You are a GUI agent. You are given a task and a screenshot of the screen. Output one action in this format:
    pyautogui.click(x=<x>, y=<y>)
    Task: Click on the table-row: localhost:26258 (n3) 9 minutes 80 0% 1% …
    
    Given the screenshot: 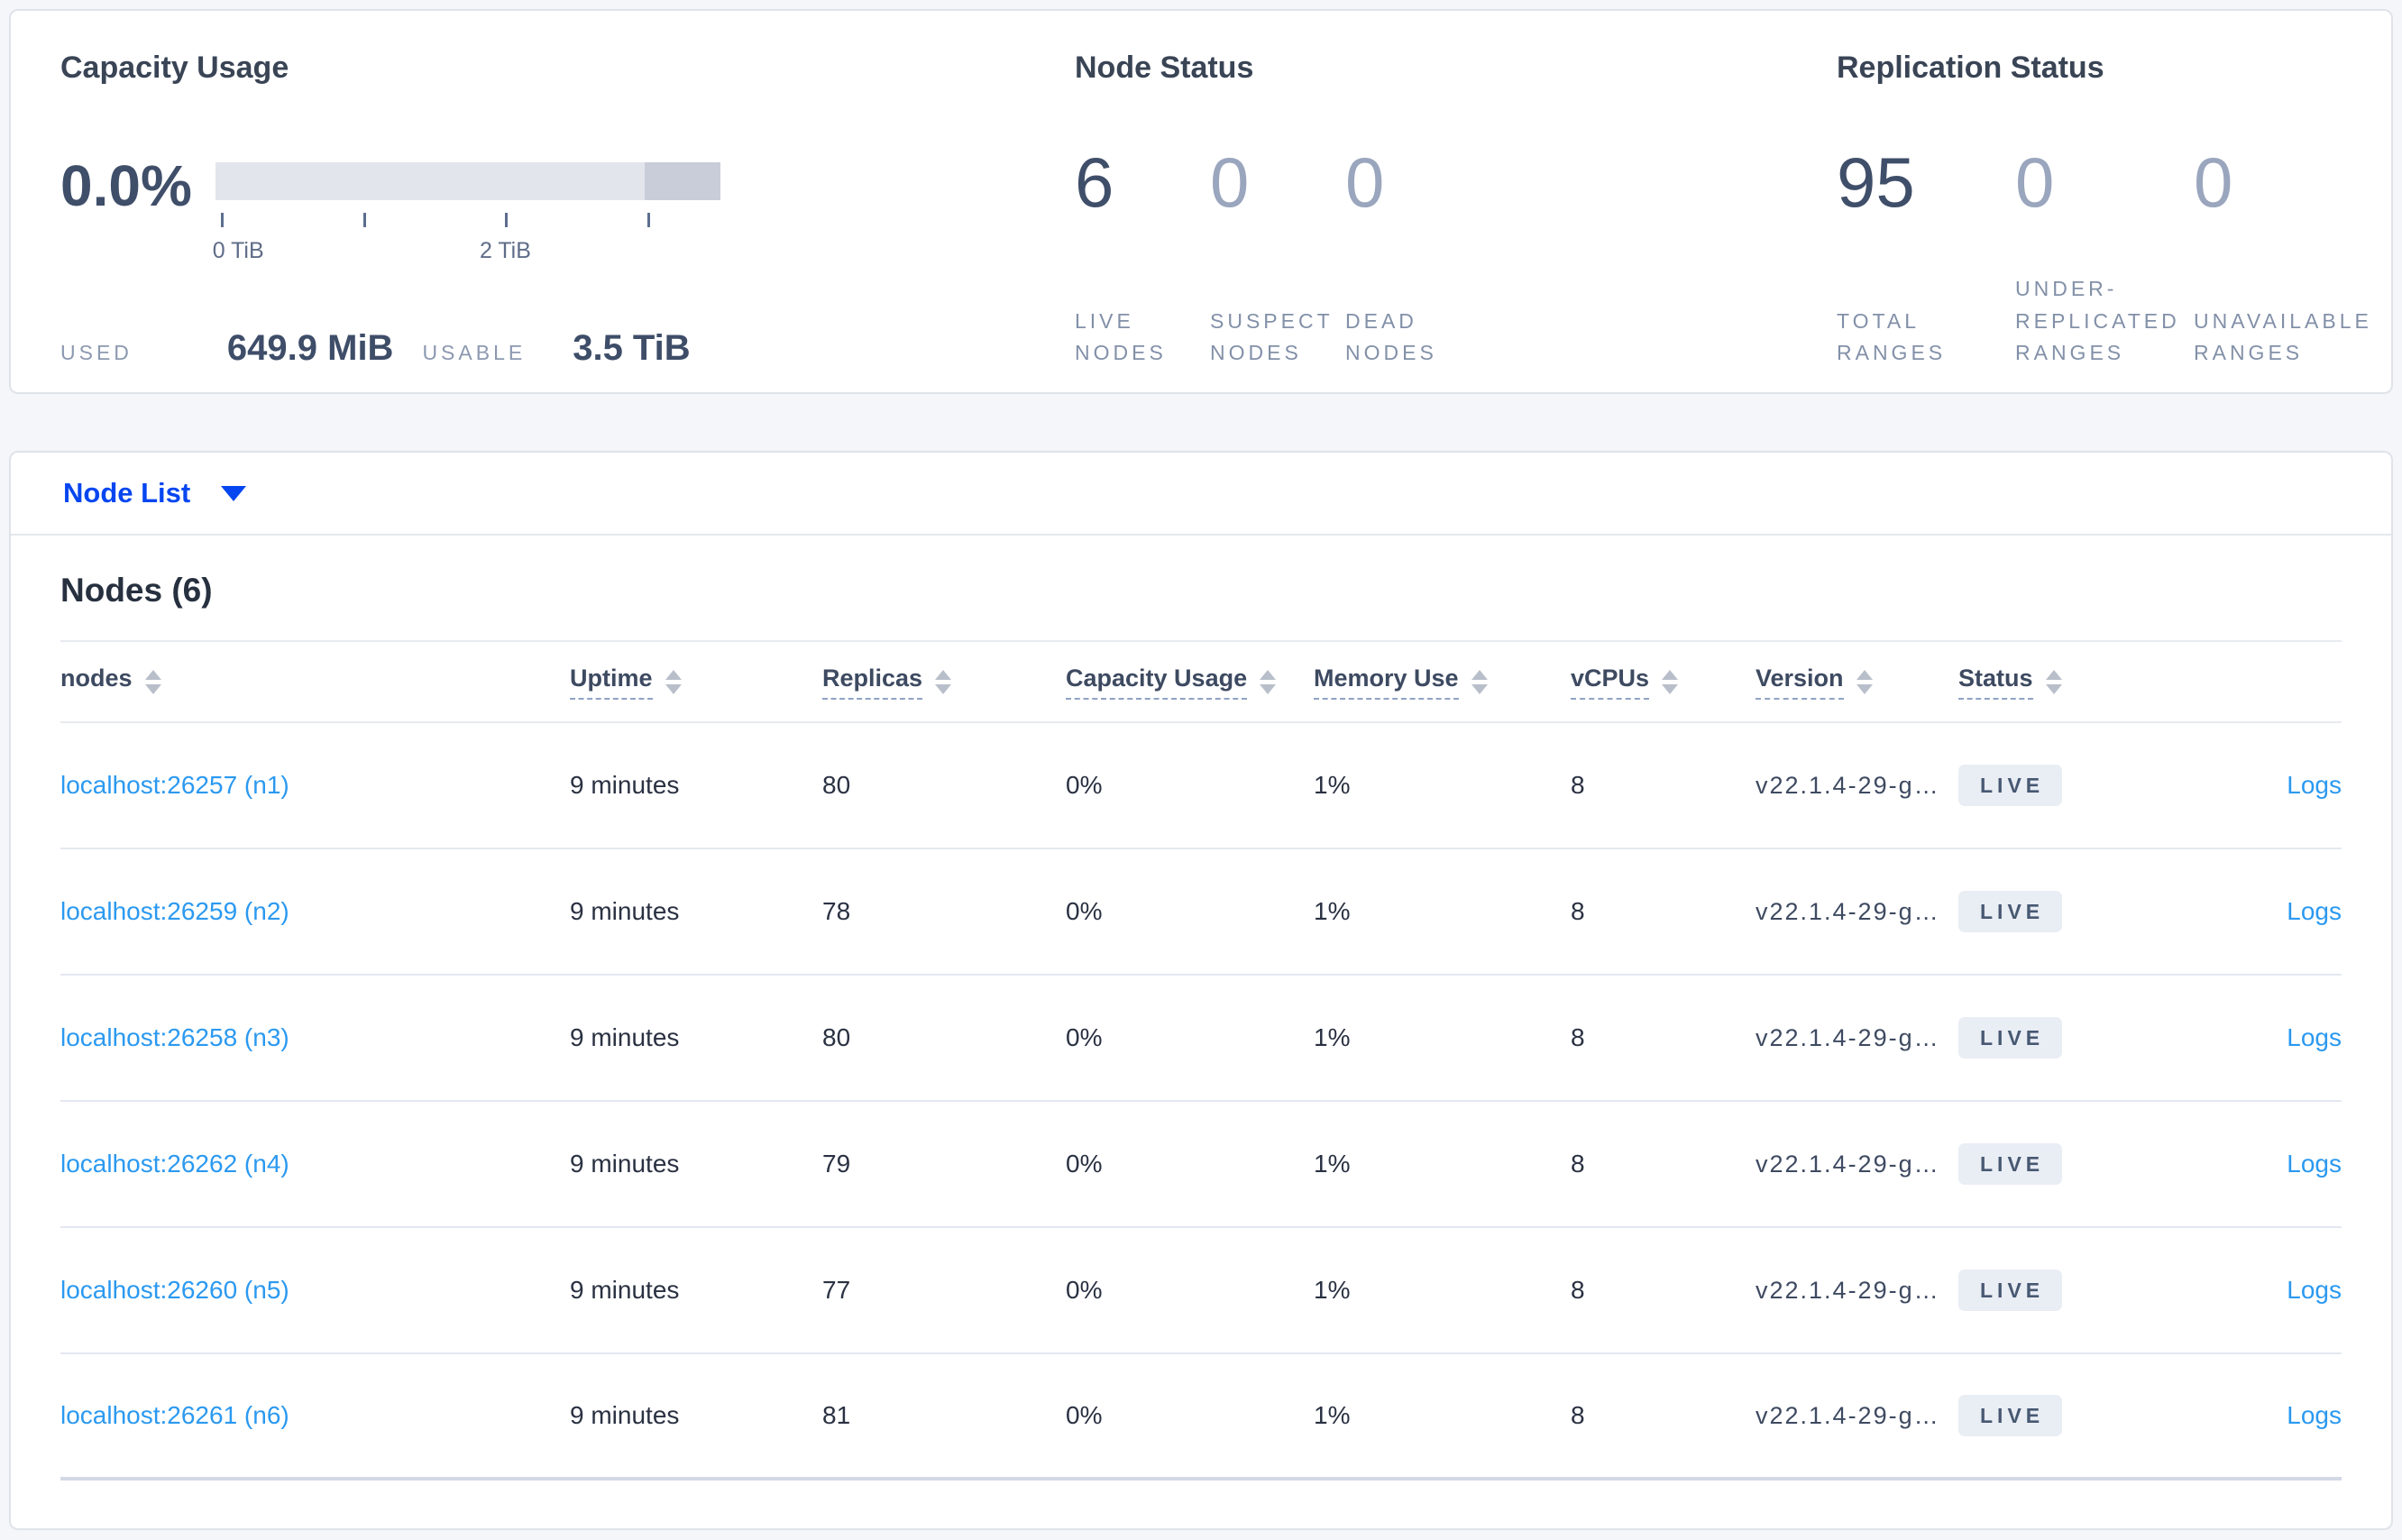 What is the action you would take?
    pyautogui.click(x=1201, y=1039)
    